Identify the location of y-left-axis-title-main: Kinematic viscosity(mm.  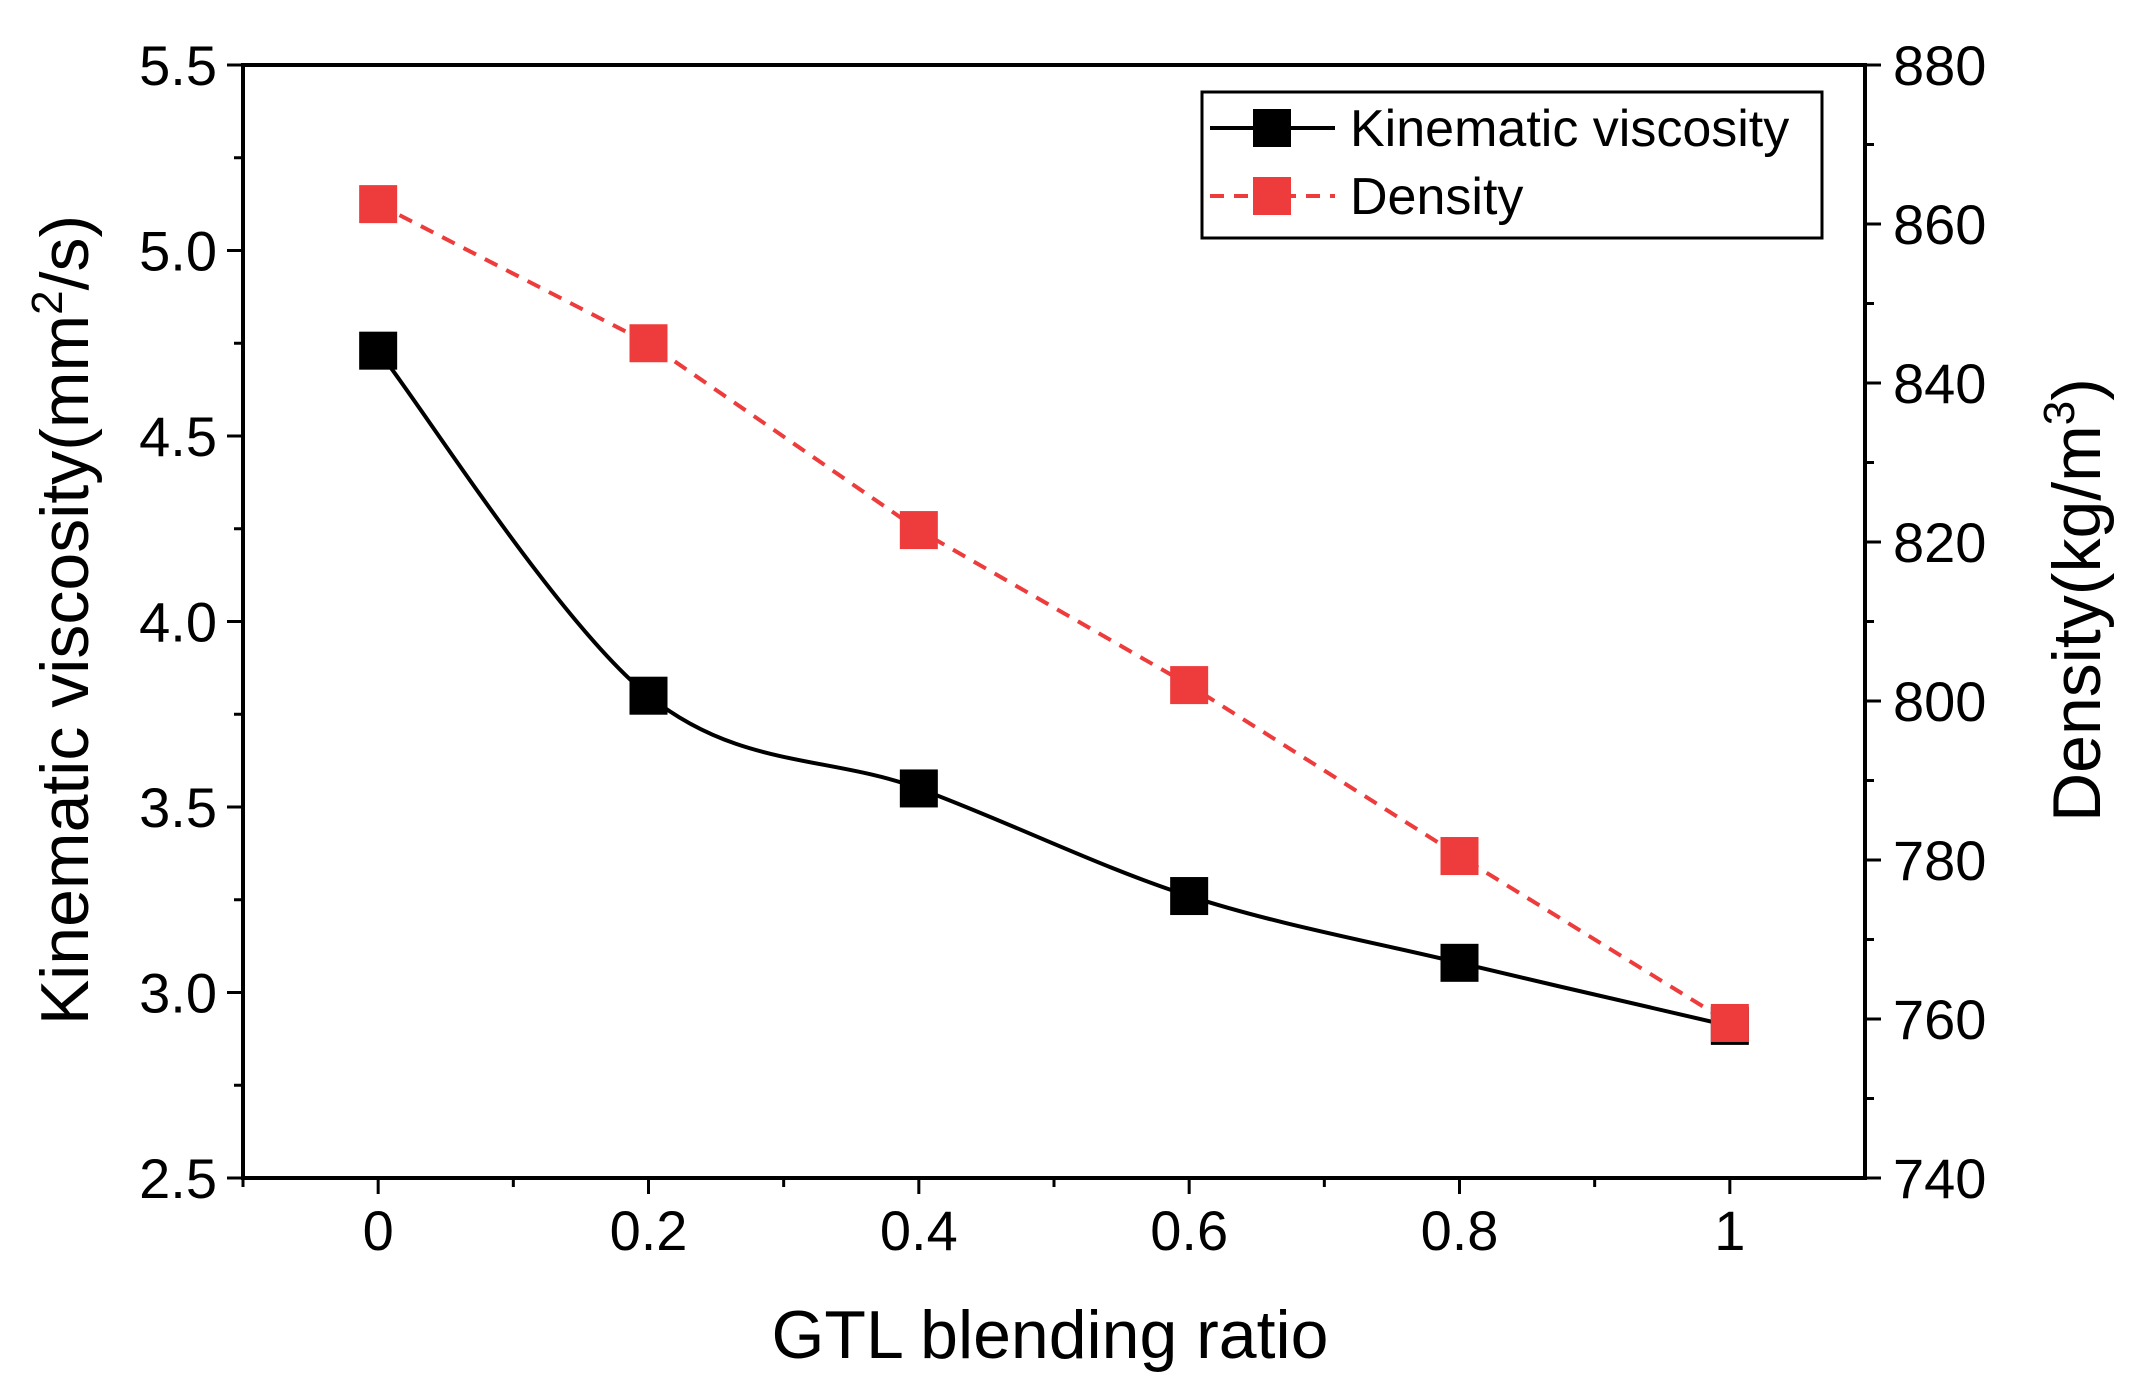
(65, 670).